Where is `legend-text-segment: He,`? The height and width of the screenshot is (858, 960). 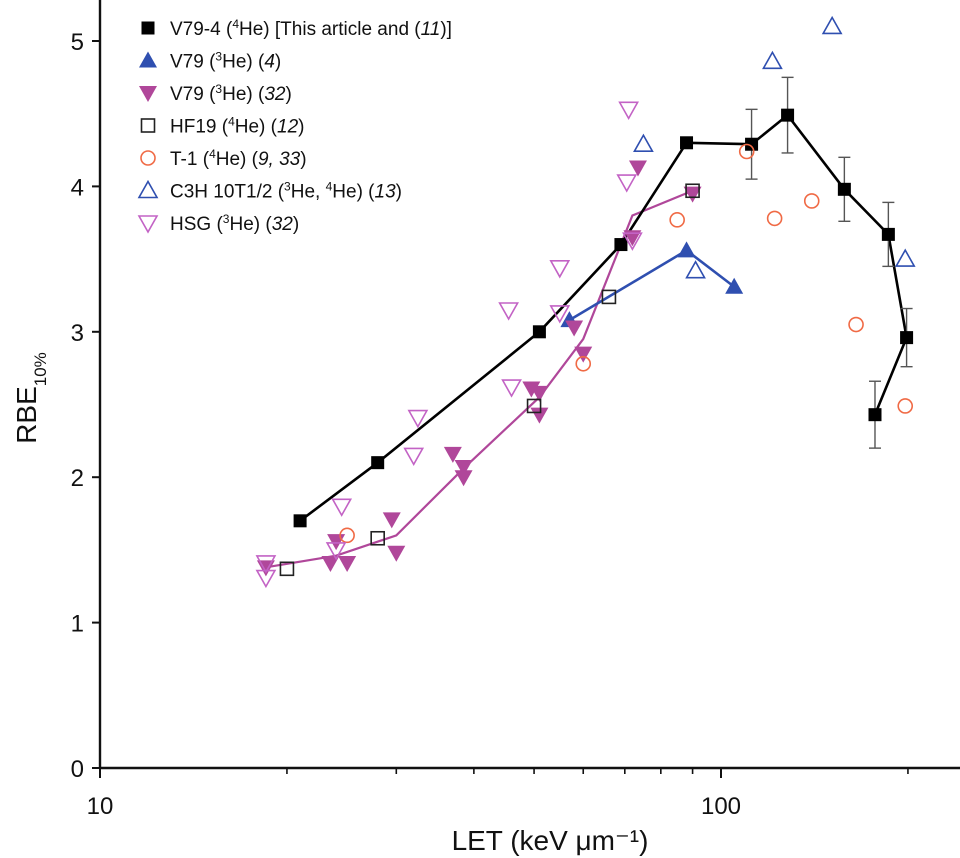
legend-text-segment: He, is located at coordinates (308, 192).